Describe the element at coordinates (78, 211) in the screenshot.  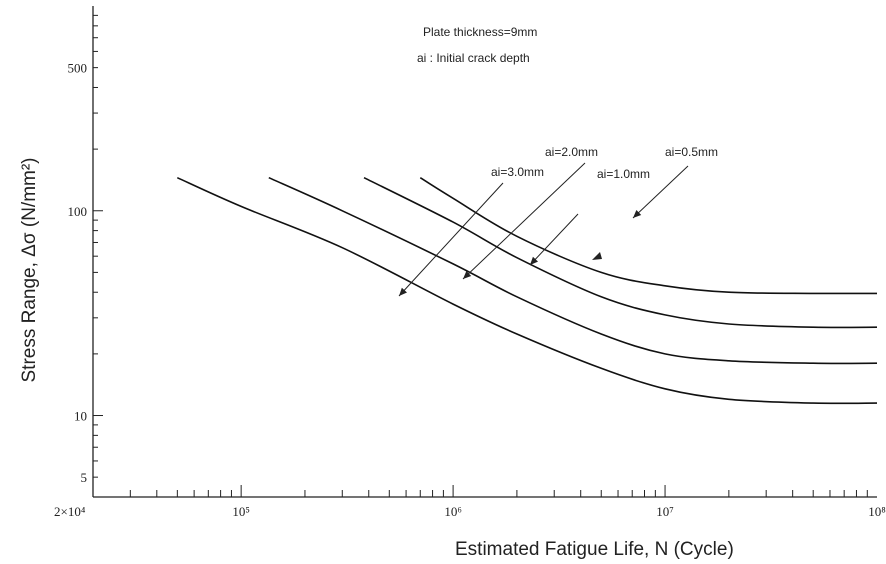
I see `y-tick-label: 100` at that location.